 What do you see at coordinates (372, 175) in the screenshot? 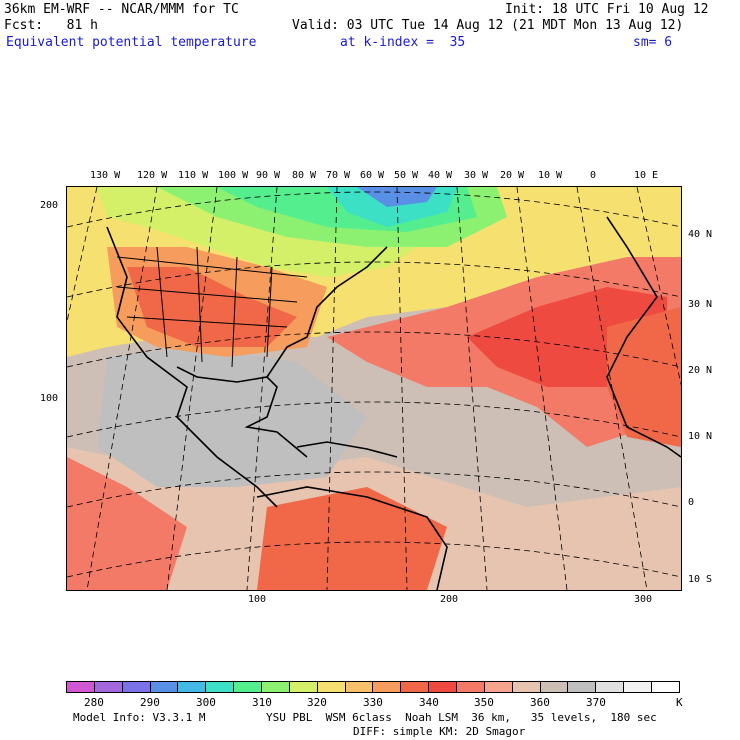
I see `longitude-label: 60 W` at bounding box center [372, 175].